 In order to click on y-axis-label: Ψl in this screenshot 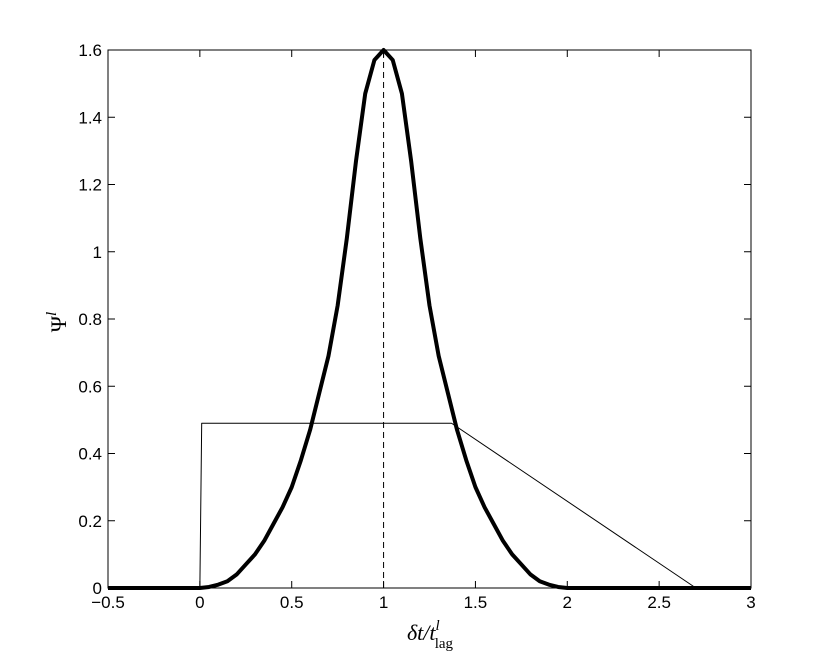, I will do `click(57, 322)`.